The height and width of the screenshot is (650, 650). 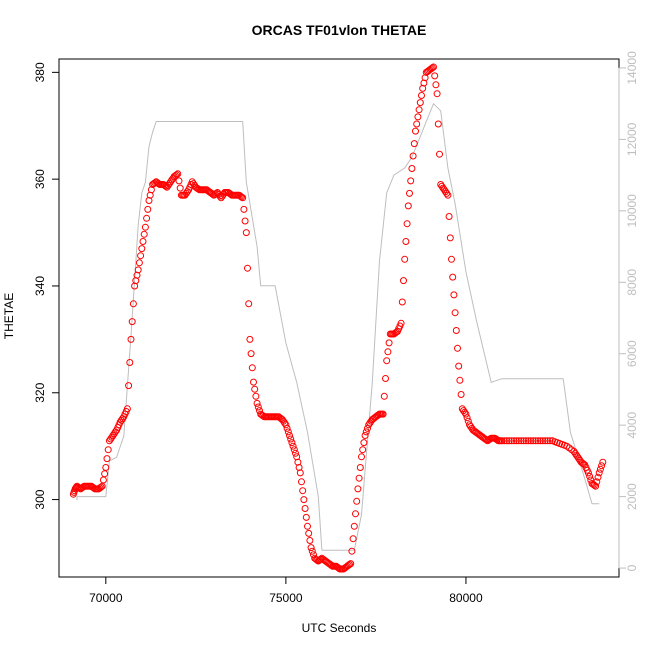 What do you see at coordinates (632, 282) in the screenshot?
I see `y2-tick-label: 8000` at bounding box center [632, 282].